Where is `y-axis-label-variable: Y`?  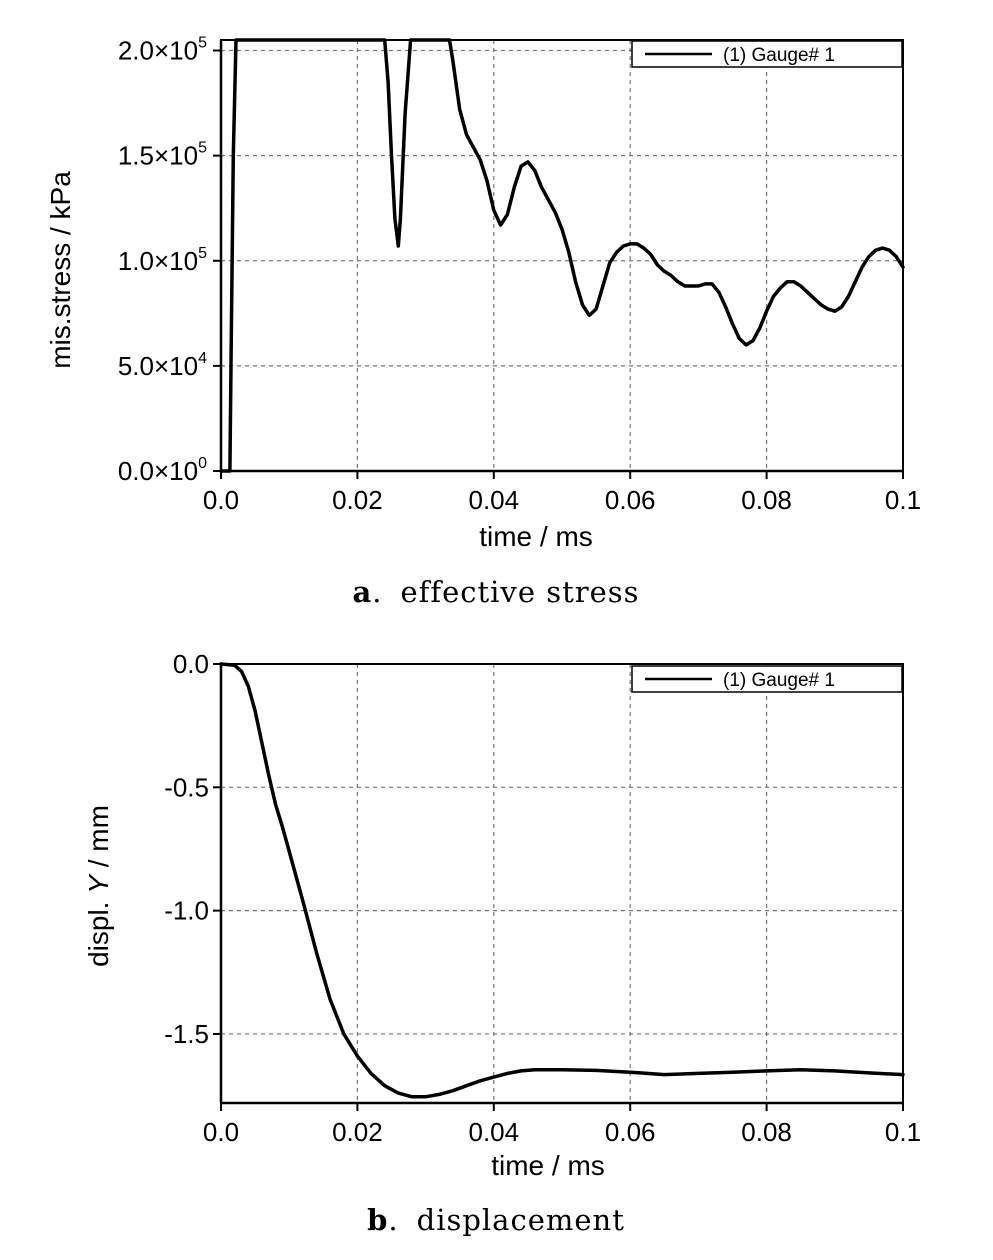
y-axis-label-variable: Y is located at coordinates (98, 883).